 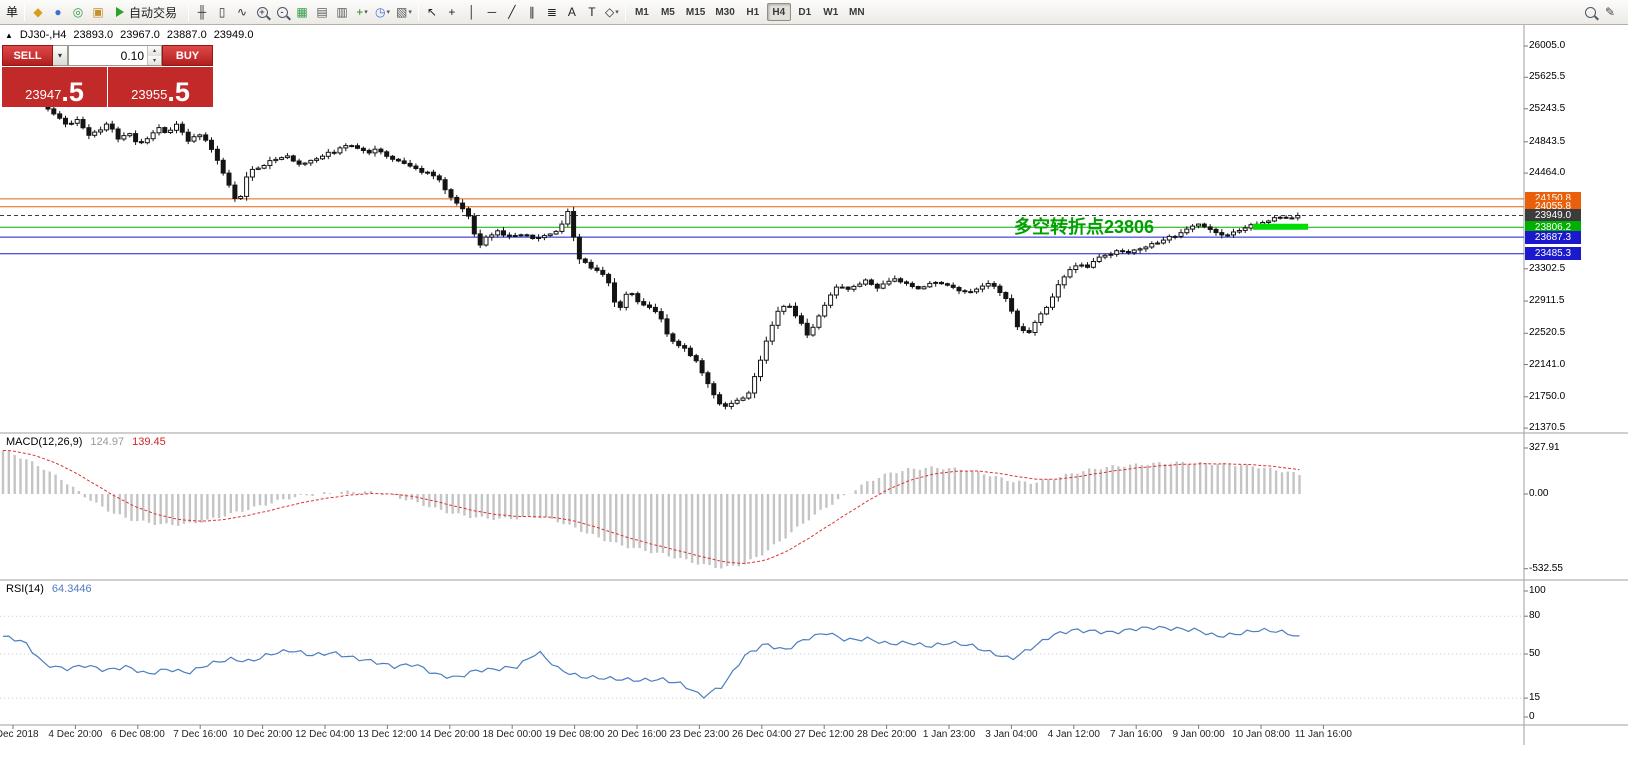 What do you see at coordinates (1547, 268) in the screenshot?
I see `price-tick: 23302.5` at bounding box center [1547, 268].